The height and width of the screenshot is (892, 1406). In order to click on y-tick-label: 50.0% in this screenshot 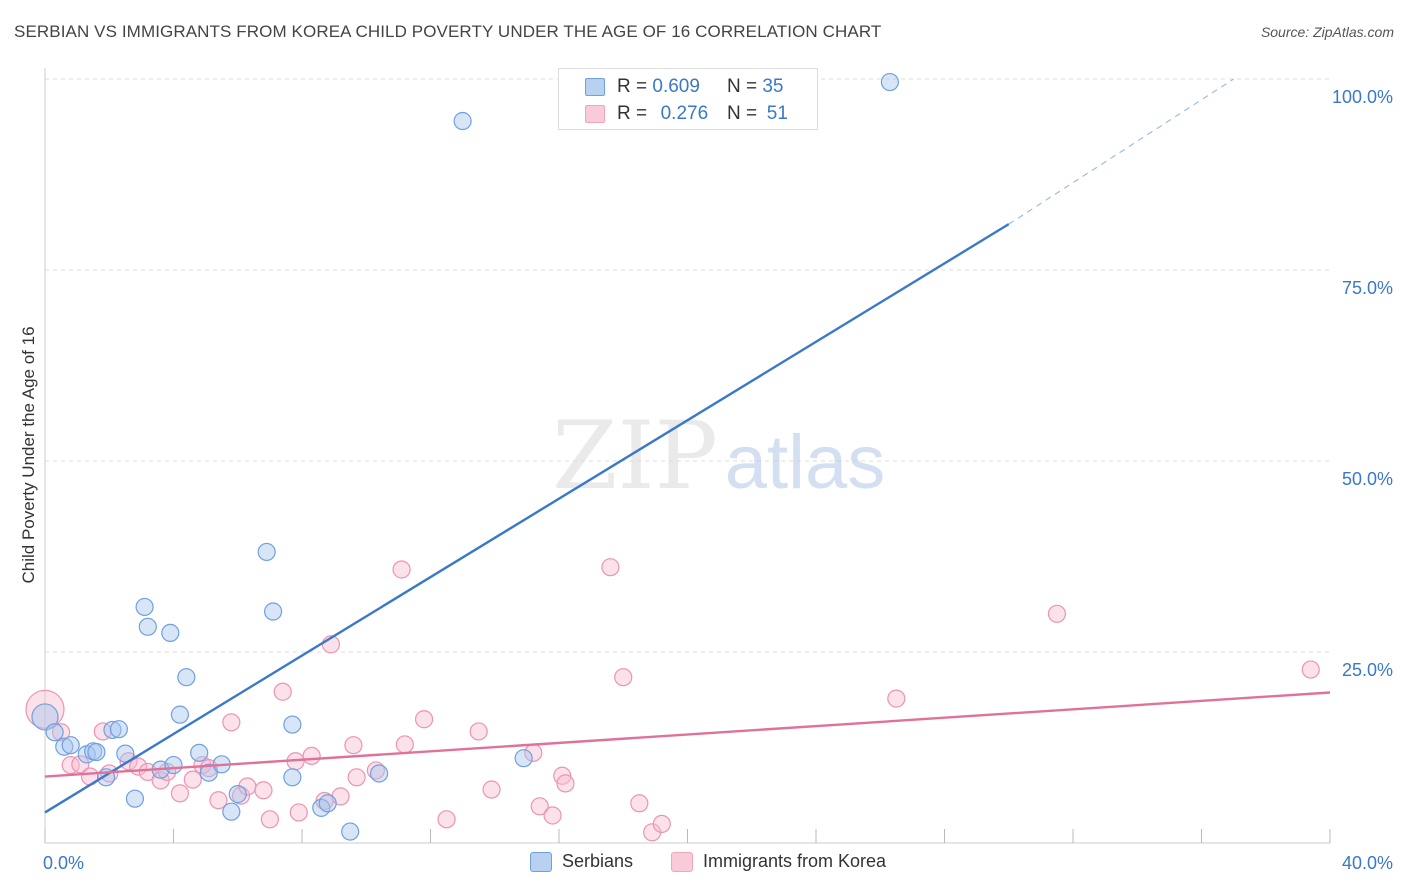, I will do `click(1367, 479)`.